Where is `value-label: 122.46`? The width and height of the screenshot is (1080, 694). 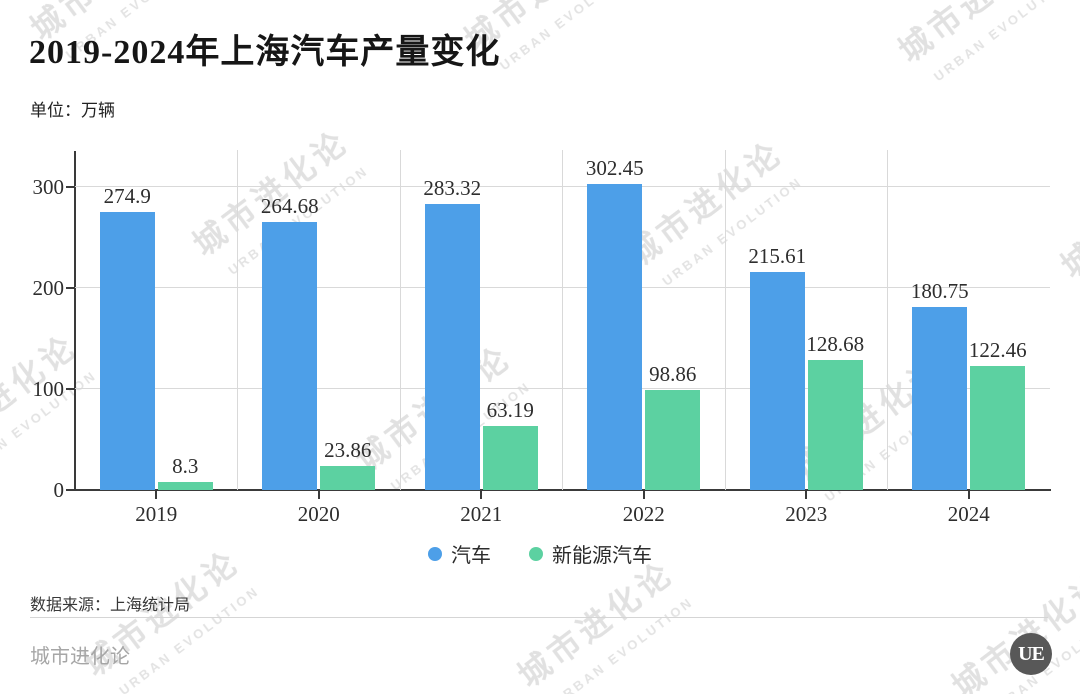
value-label: 122.46 is located at coordinates (997, 350).